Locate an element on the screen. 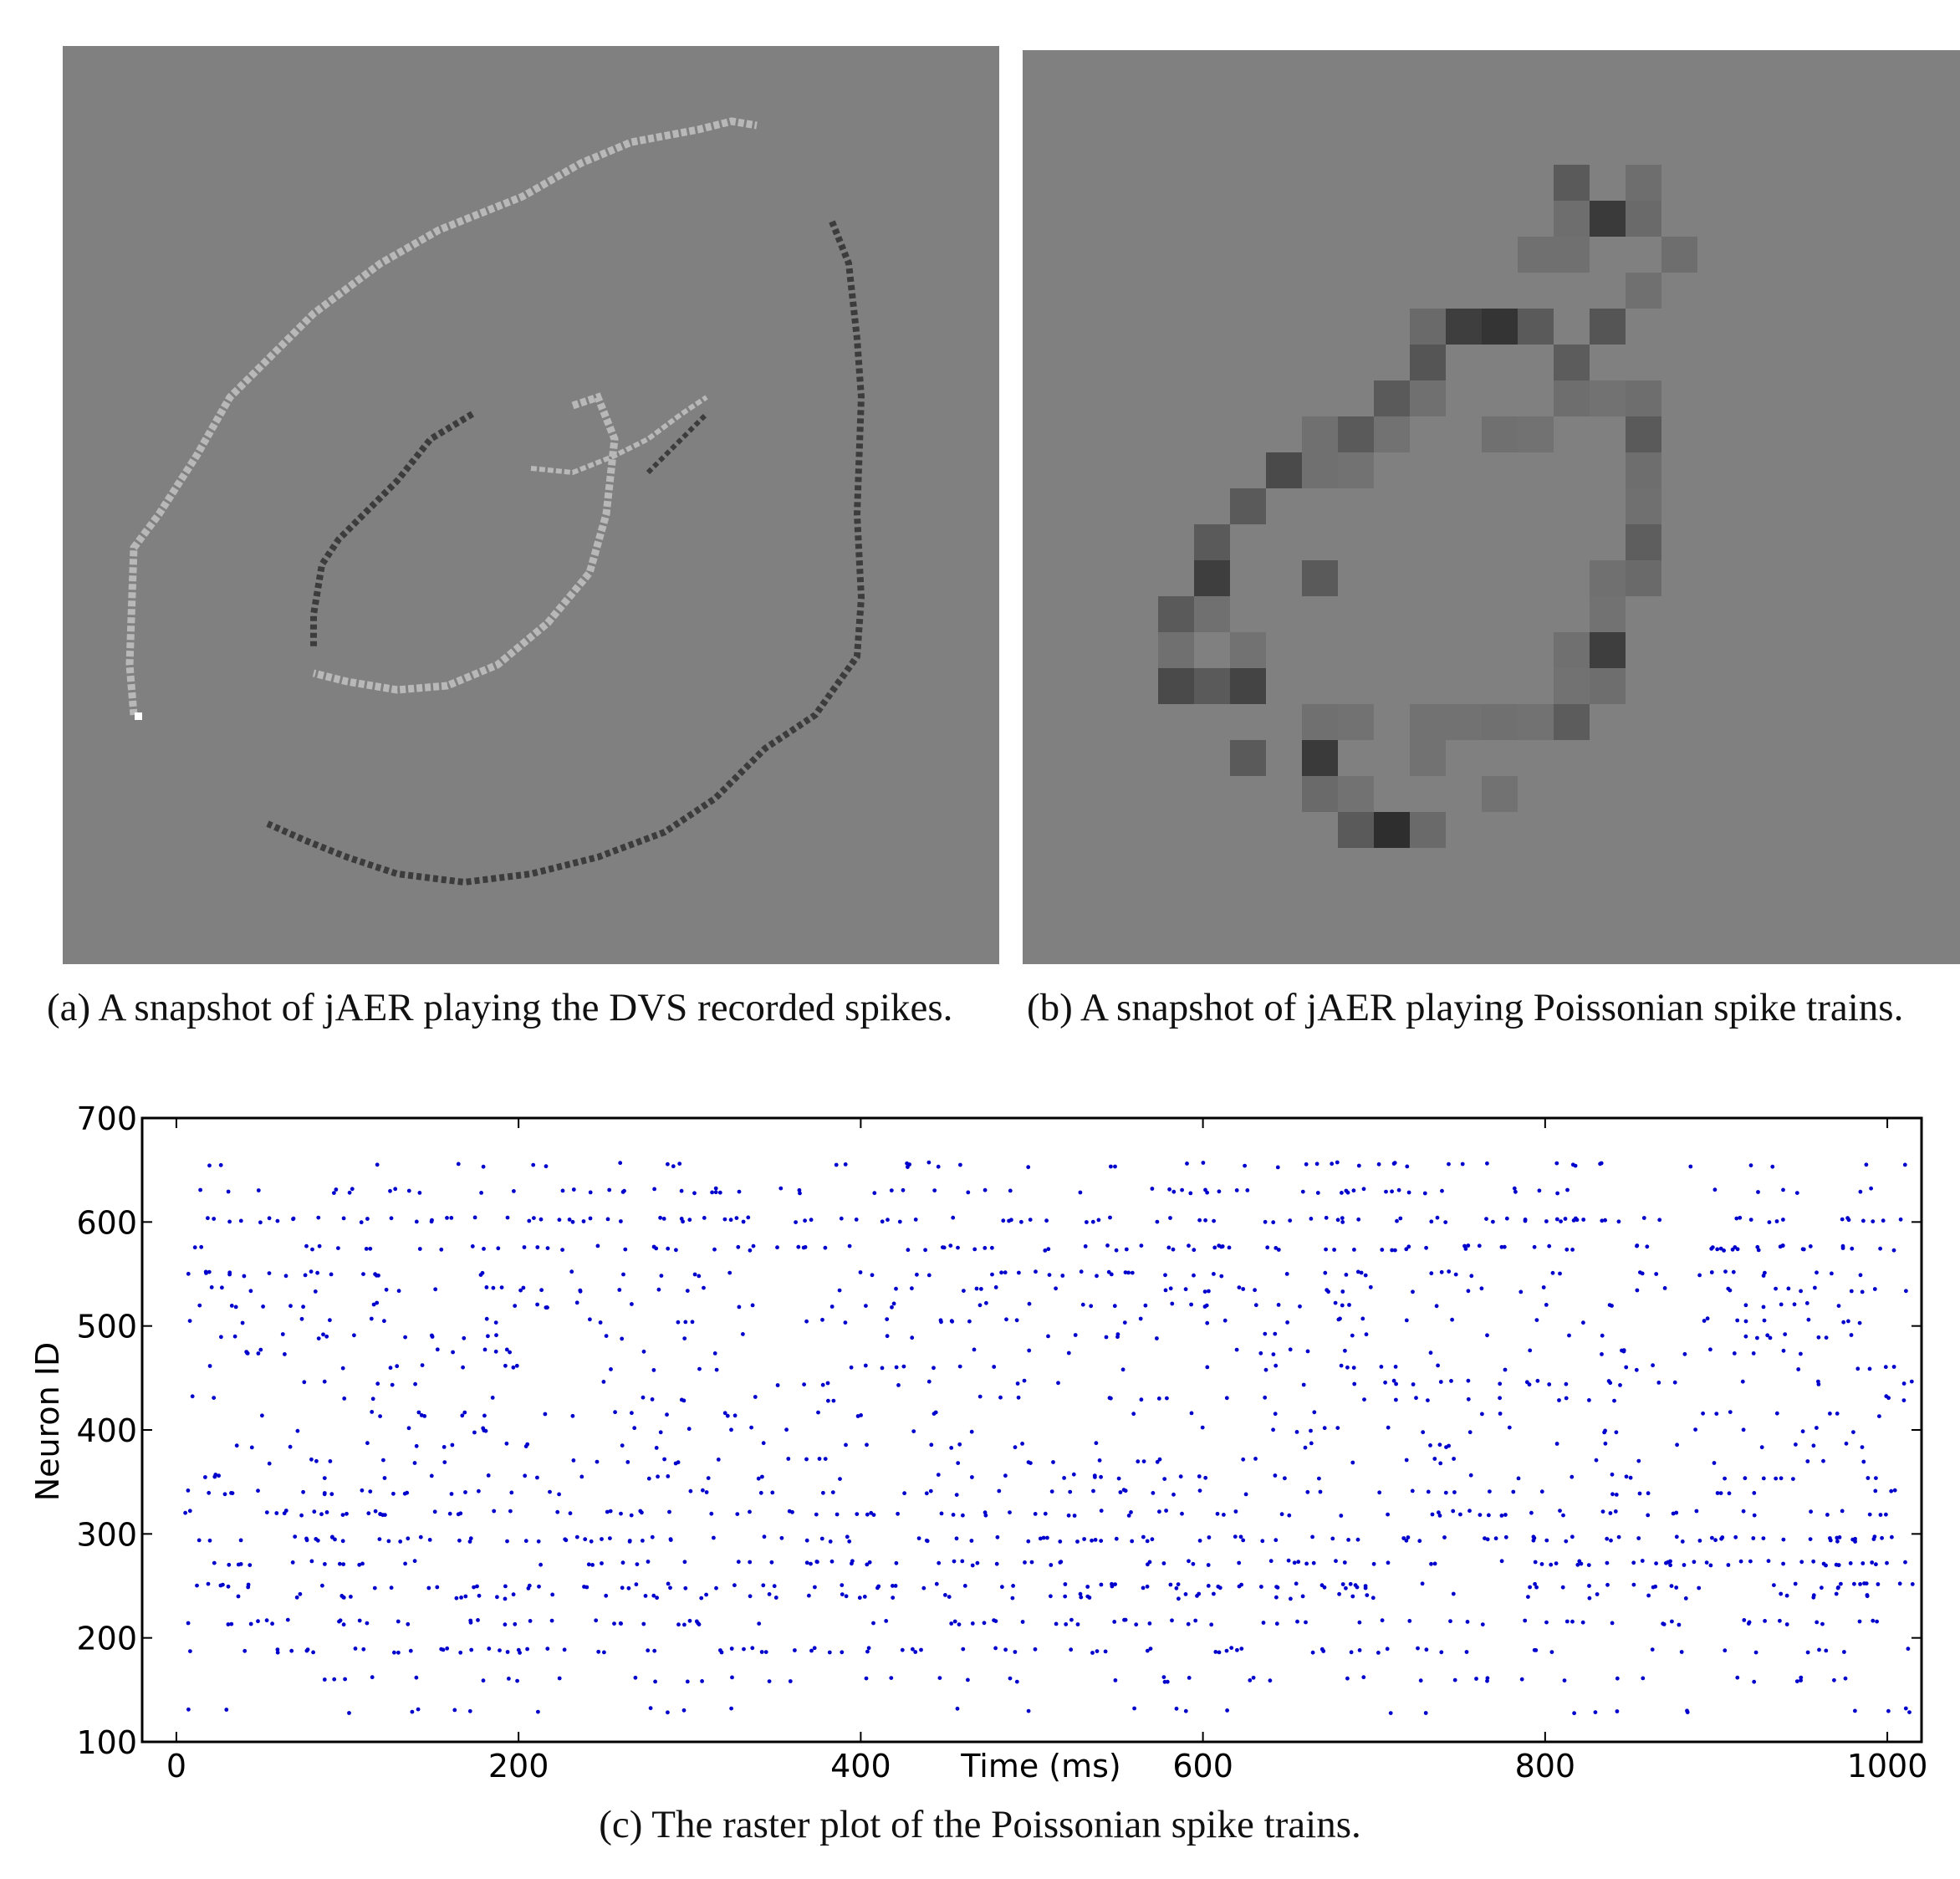 This screenshot has height=1879, width=1960. y-tick-label: 100 is located at coordinates (106, 1742).